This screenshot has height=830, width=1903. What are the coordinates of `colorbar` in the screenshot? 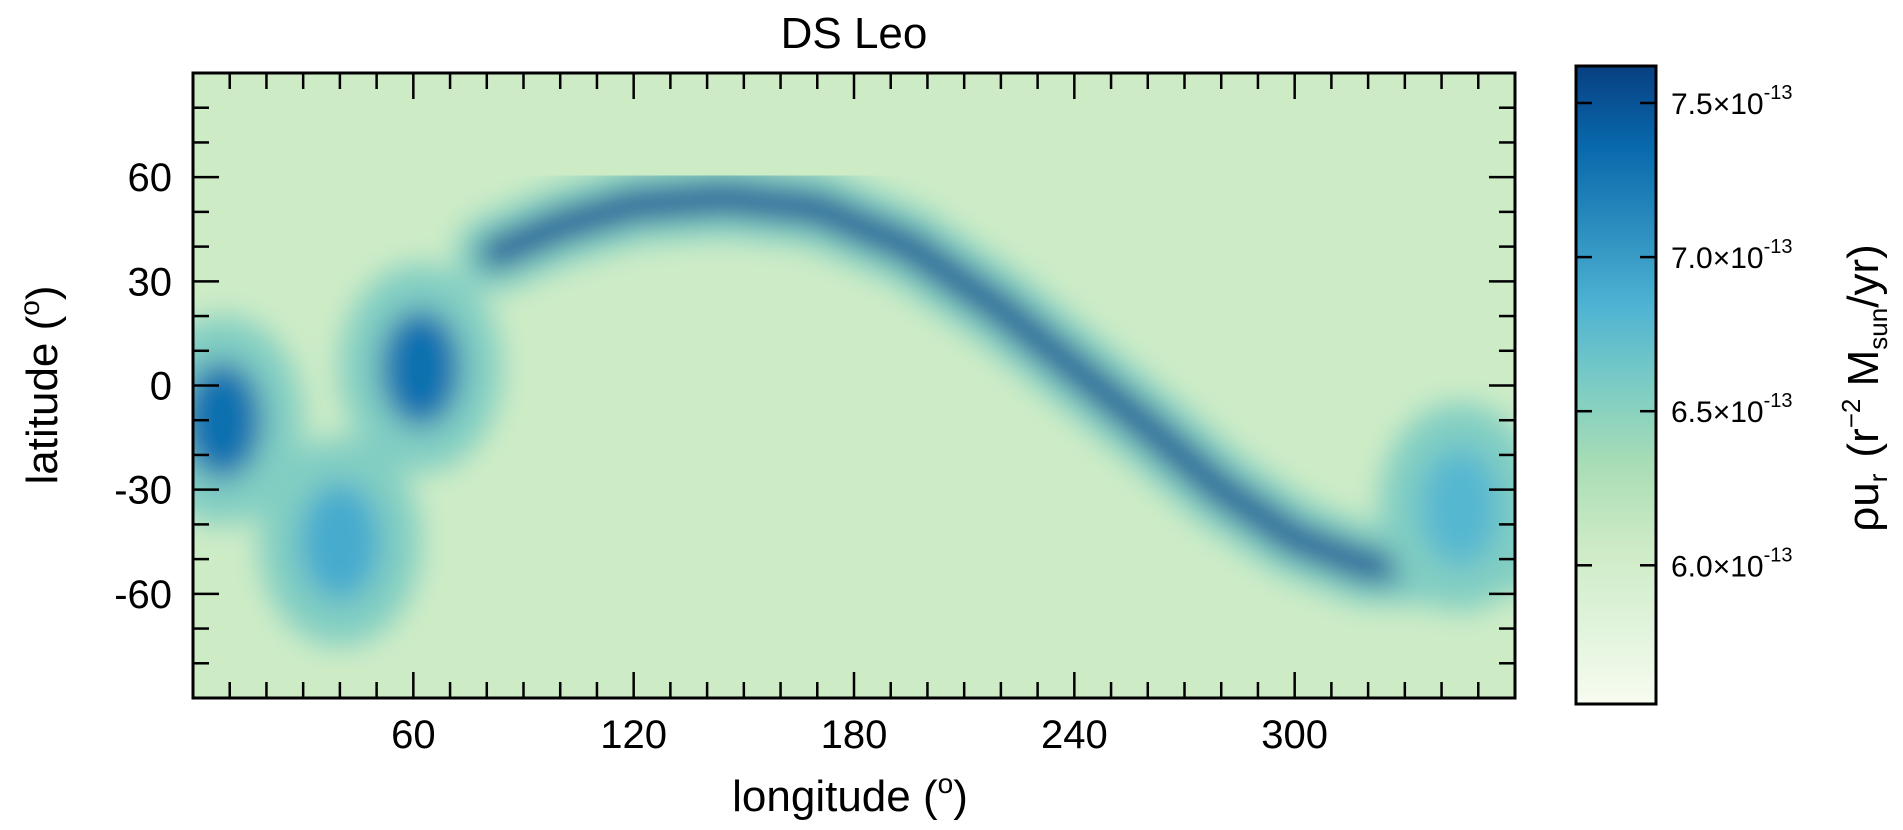 It's located at (1616, 385).